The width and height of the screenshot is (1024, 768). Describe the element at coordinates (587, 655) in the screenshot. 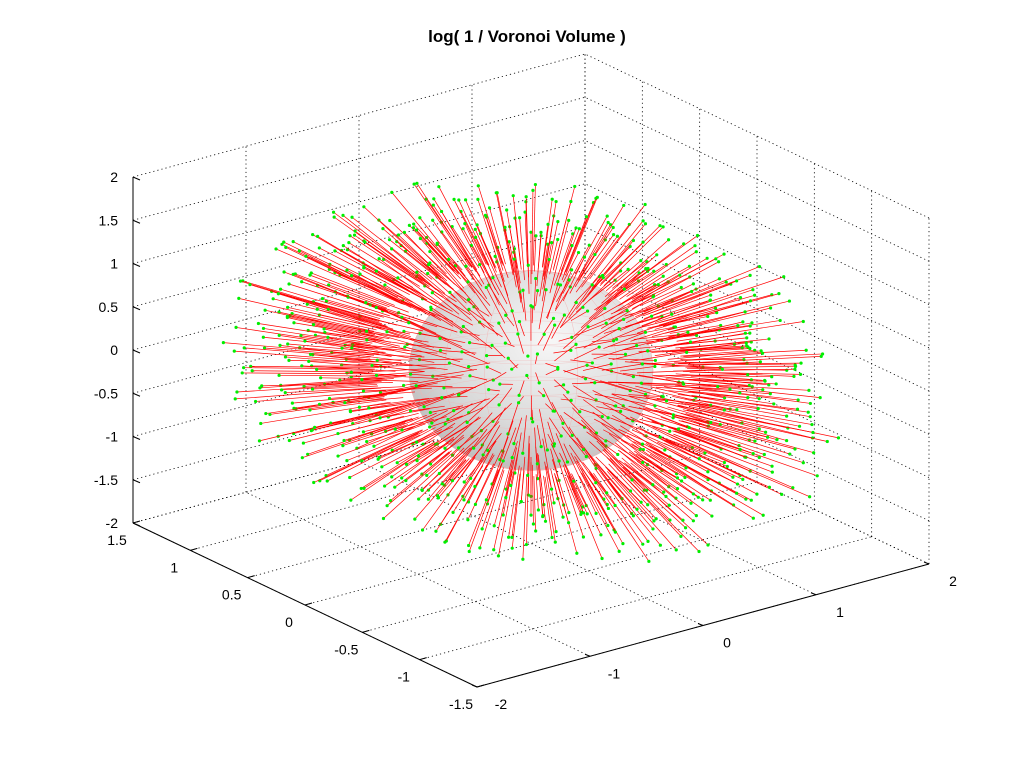

I see `x-tick` at that location.